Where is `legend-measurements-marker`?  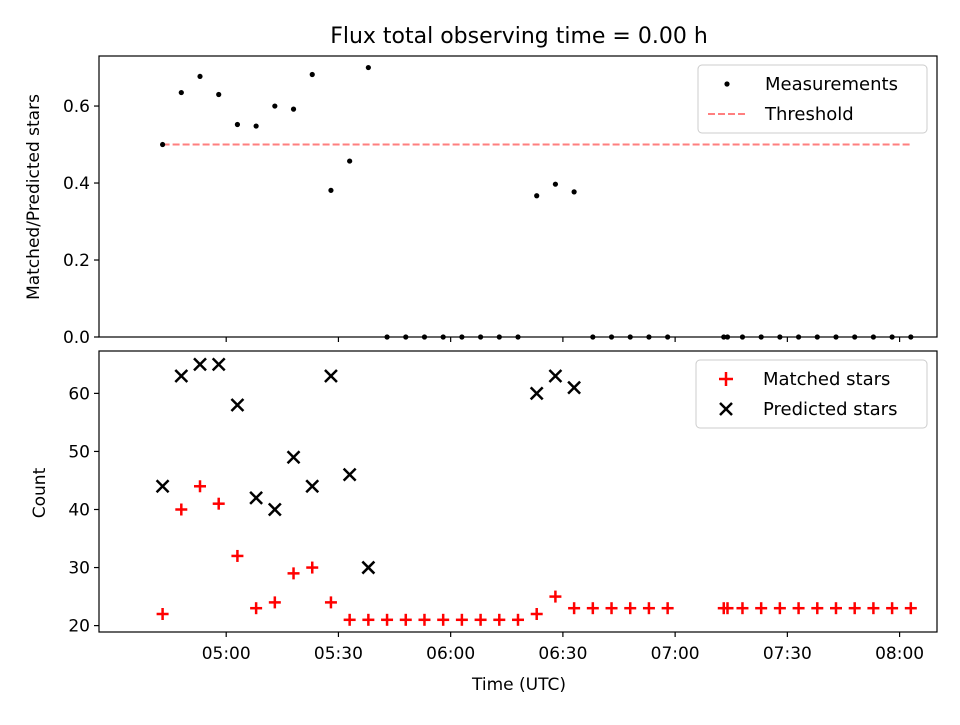
legend-measurements-marker is located at coordinates (727, 84).